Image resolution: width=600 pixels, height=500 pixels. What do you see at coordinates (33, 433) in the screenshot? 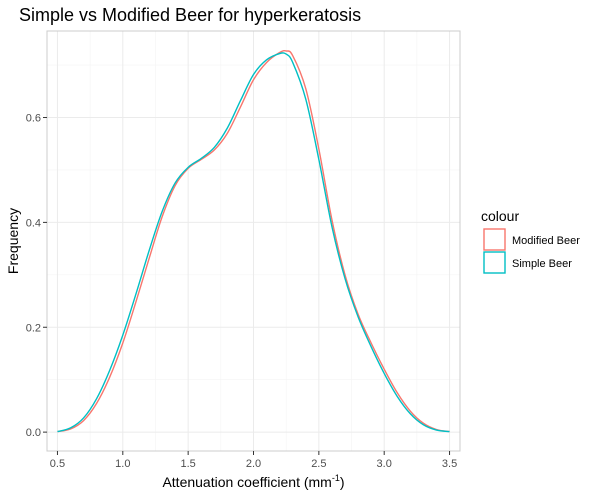
I see `y-tick-label: 0.0` at bounding box center [33, 433].